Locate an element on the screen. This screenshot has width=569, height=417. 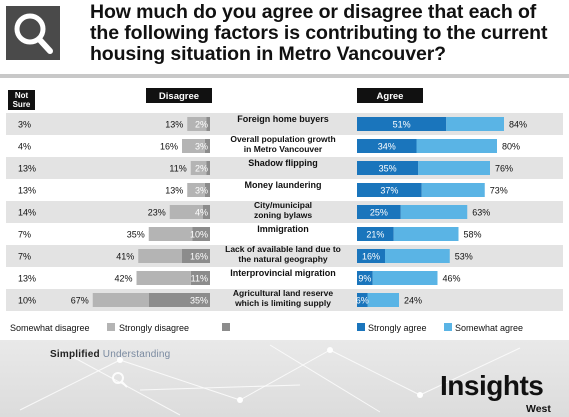
brand-subtitle: West is located at coordinates (538, 409).